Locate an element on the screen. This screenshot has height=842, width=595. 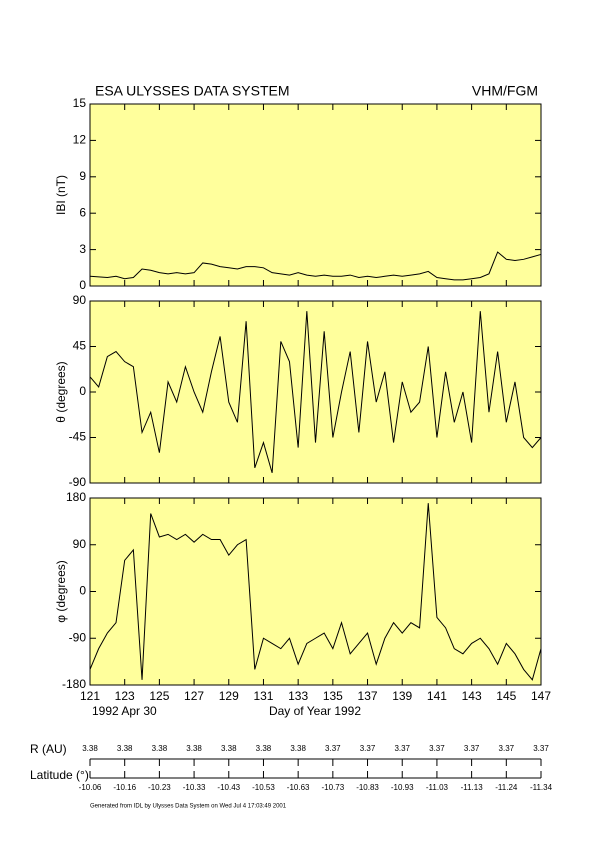
lat-value: -10.53 is located at coordinates (263, 787).